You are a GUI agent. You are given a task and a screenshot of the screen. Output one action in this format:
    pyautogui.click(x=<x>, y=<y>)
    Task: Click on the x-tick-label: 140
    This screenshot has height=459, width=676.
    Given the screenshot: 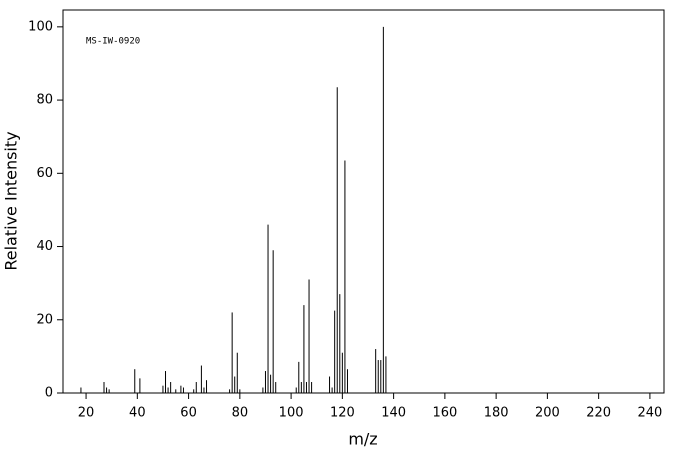 What is the action you would take?
    pyautogui.click(x=393, y=413)
    